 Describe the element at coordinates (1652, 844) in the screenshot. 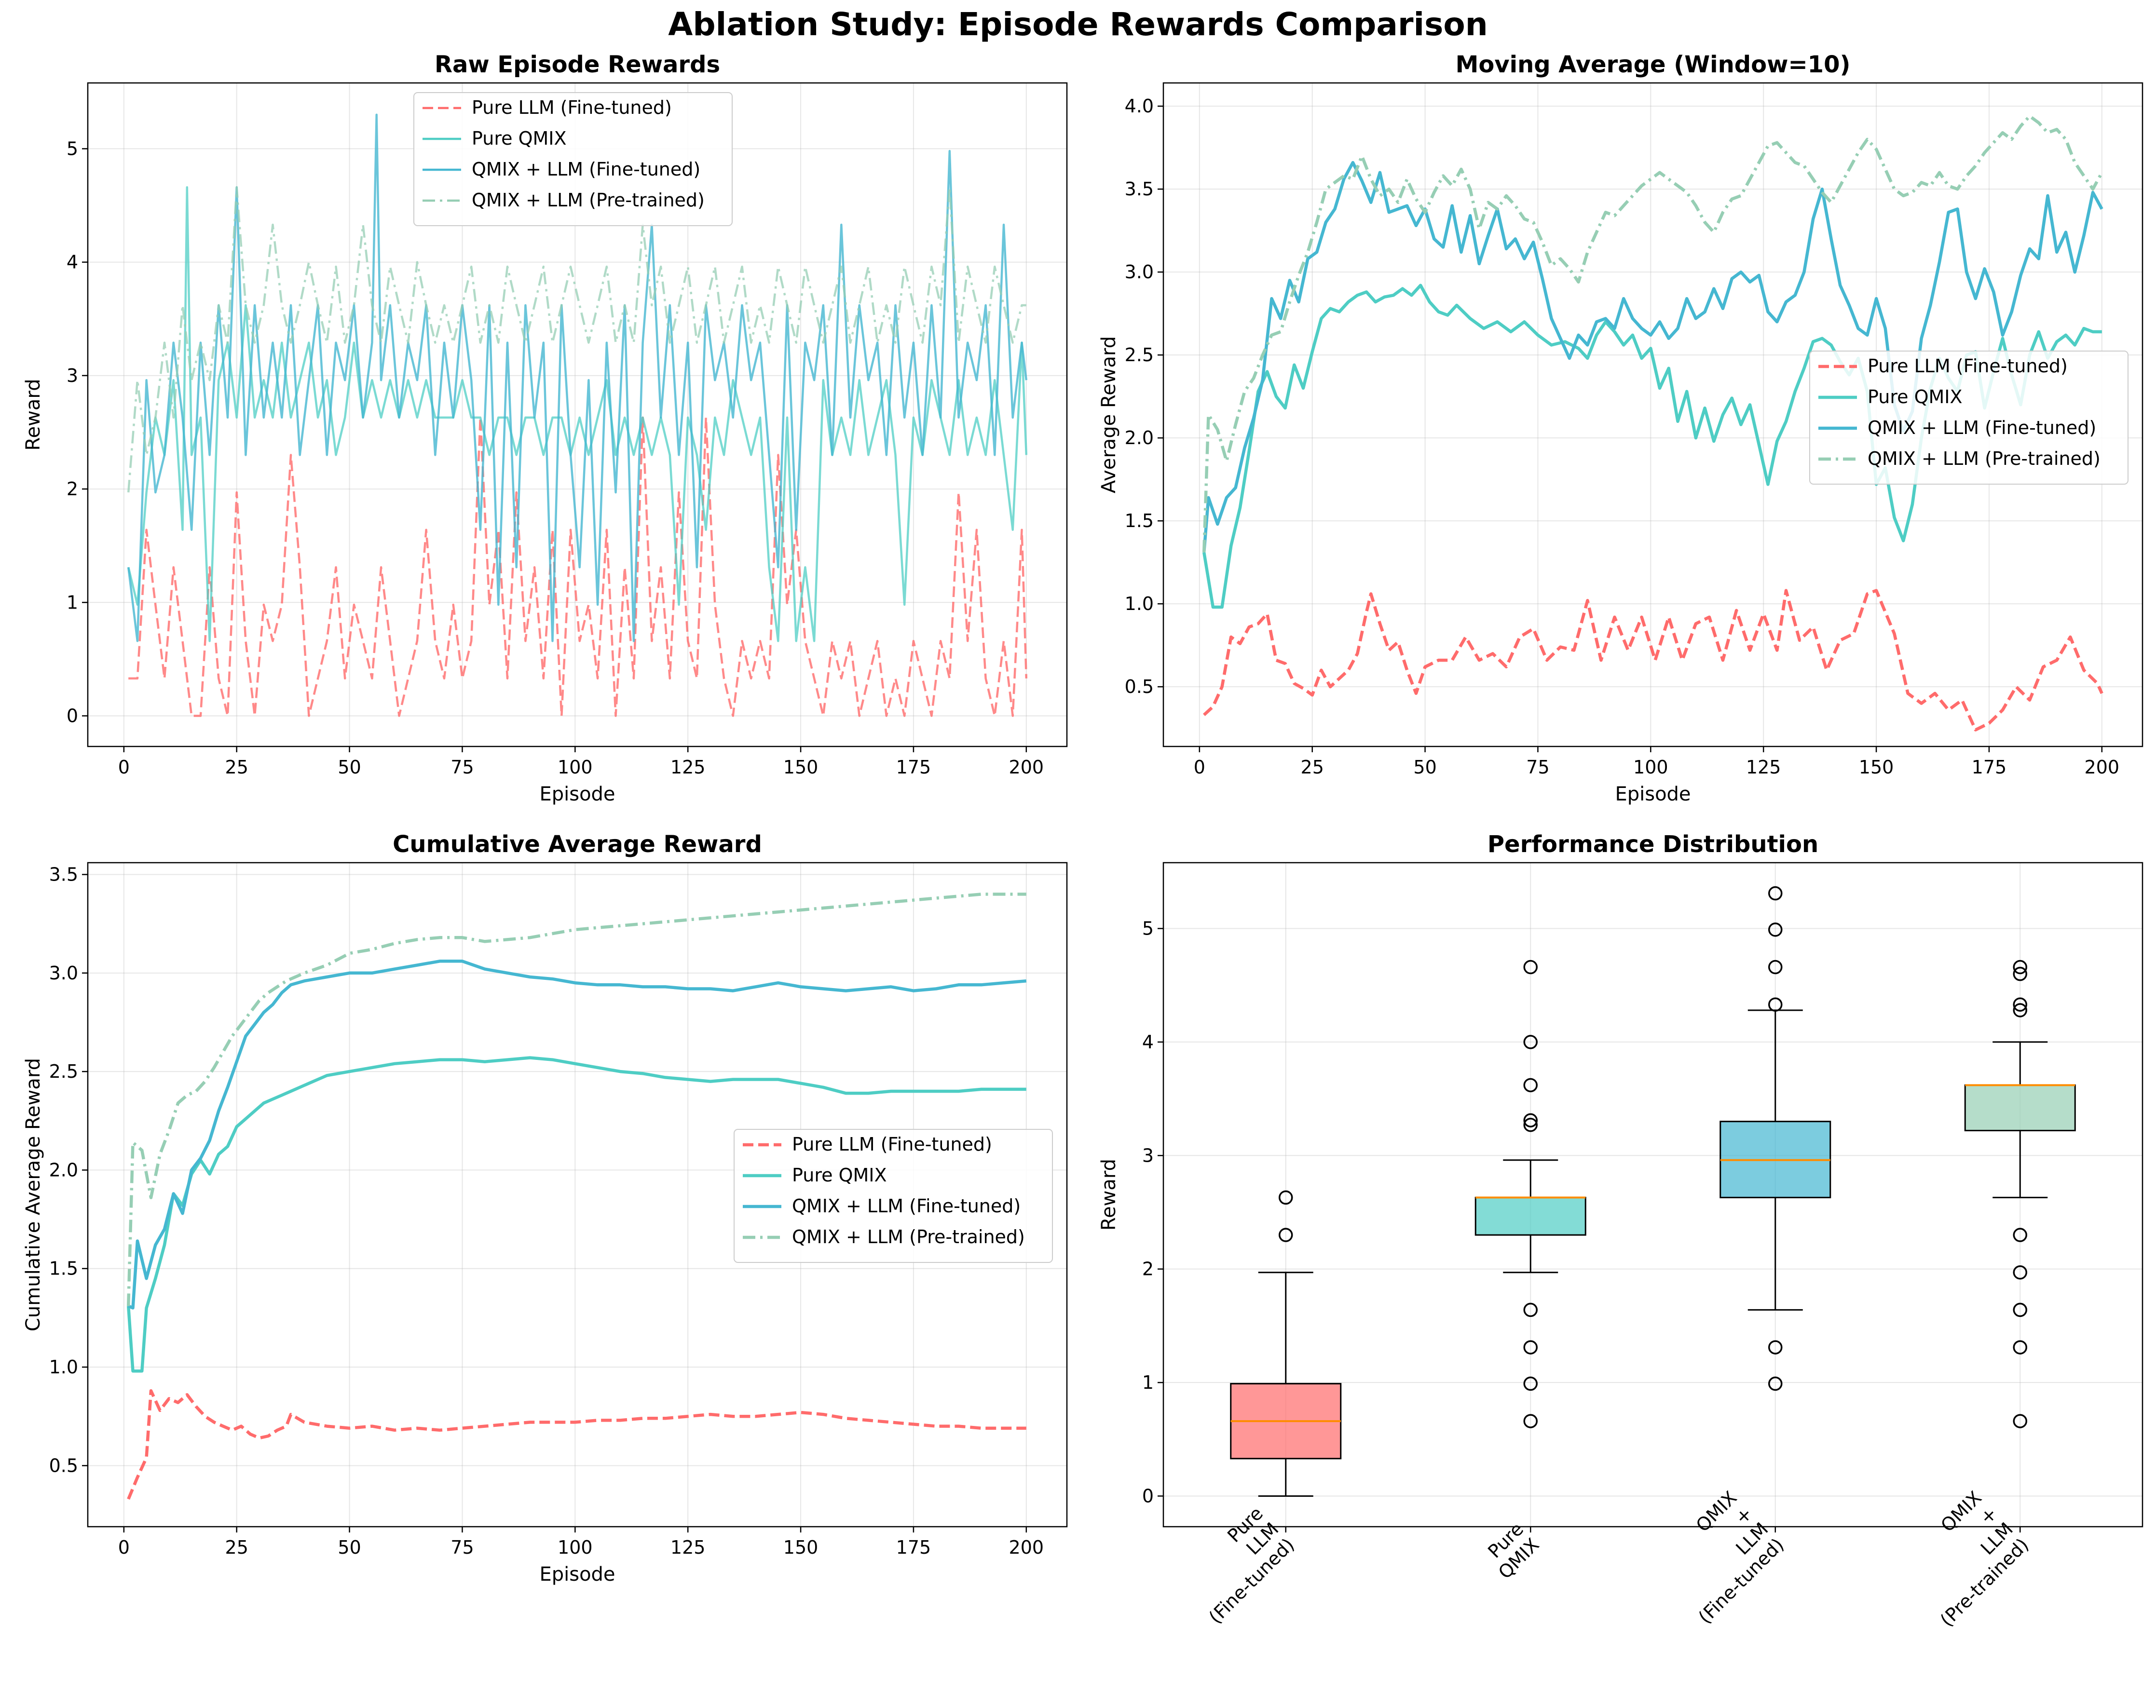

I see `panel-title: Performance Distribution` at that location.